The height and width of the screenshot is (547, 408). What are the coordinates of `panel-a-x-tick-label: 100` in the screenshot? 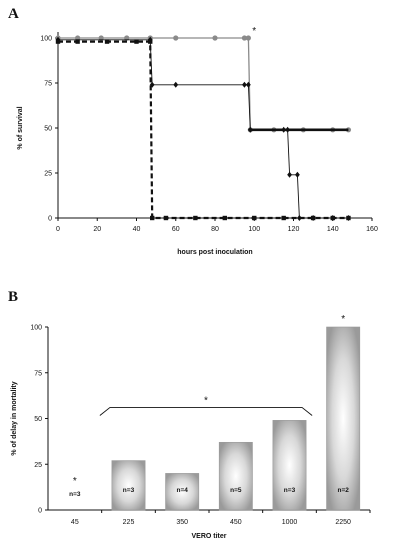 It's located at (254, 229).